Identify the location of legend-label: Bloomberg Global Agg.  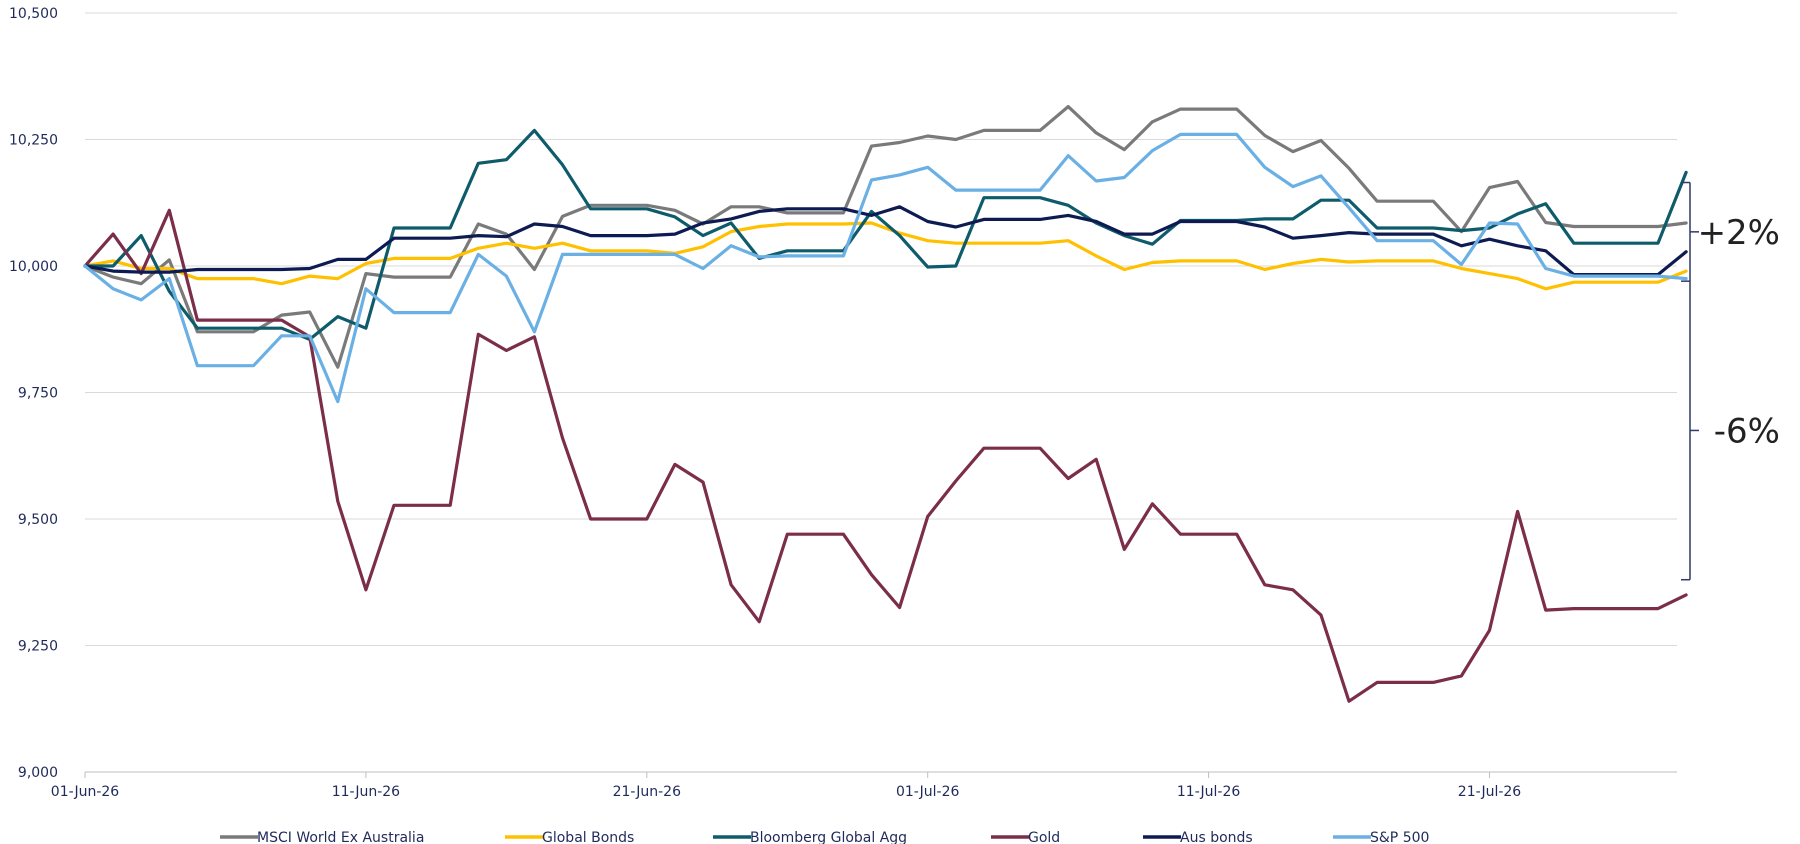
(828, 837).